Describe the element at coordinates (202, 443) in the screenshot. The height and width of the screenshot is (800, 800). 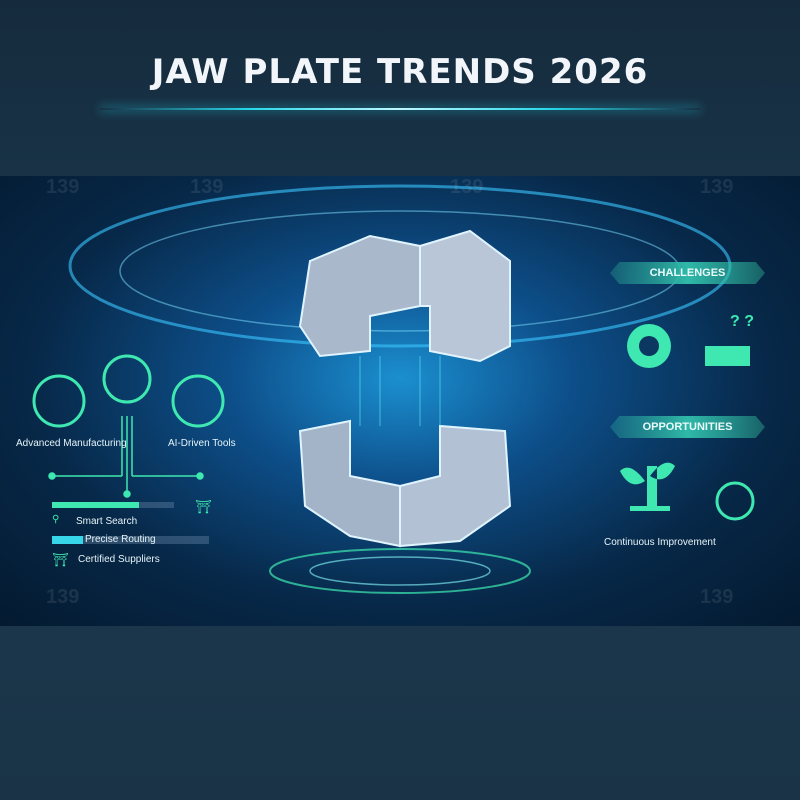
I see `ai-driven-tools-label: AI-Driven Tools` at that location.